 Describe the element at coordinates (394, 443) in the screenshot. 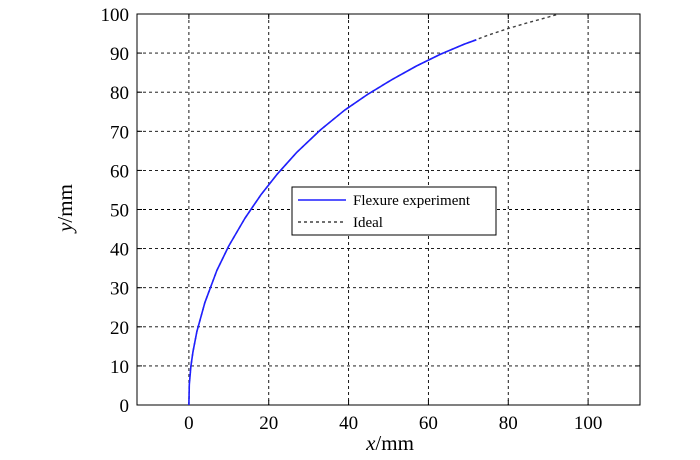

I see `x-axis-unit: /mm` at that location.